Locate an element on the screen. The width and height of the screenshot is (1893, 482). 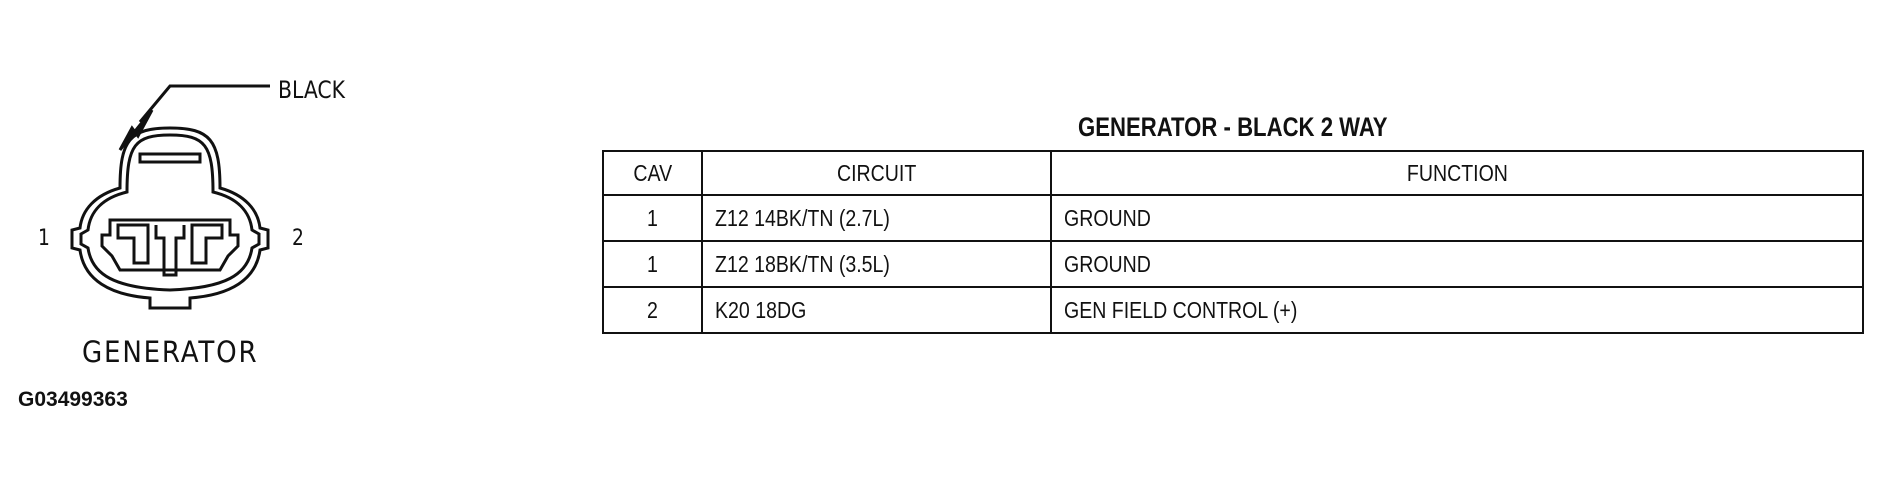
header-function: FUNCTION is located at coordinates (1457, 173).